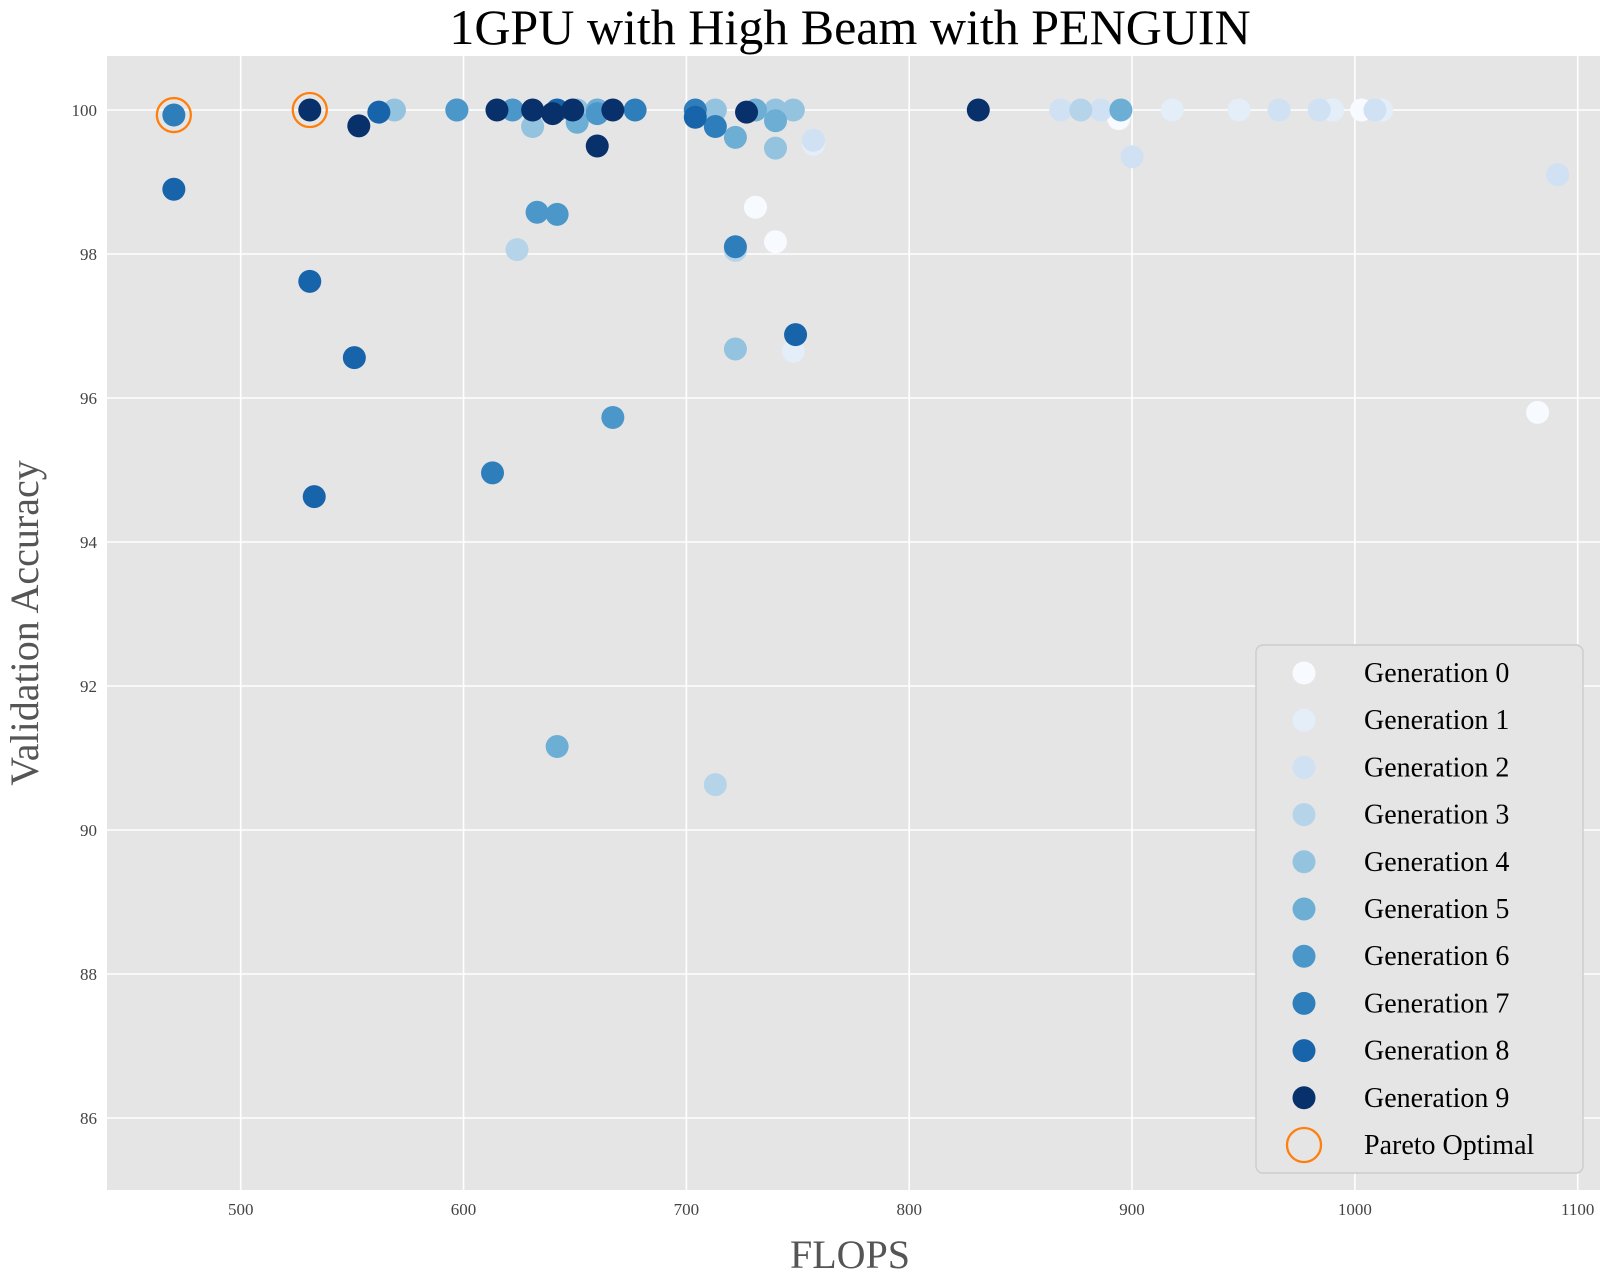 The height and width of the screenshot is (1280, 1600). What do you see at coordinates (1436, 815) in the screenshot?
I see `legend-label: Generation 3` at bounding box center [1436, 815].